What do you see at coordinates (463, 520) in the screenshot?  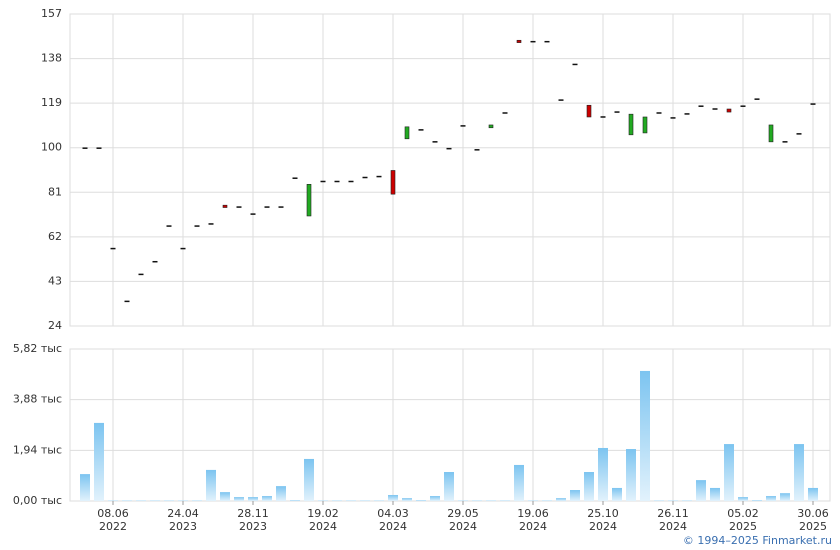 I see `x-tick-label: 29.05 2024` at bounding box center [463, 520].